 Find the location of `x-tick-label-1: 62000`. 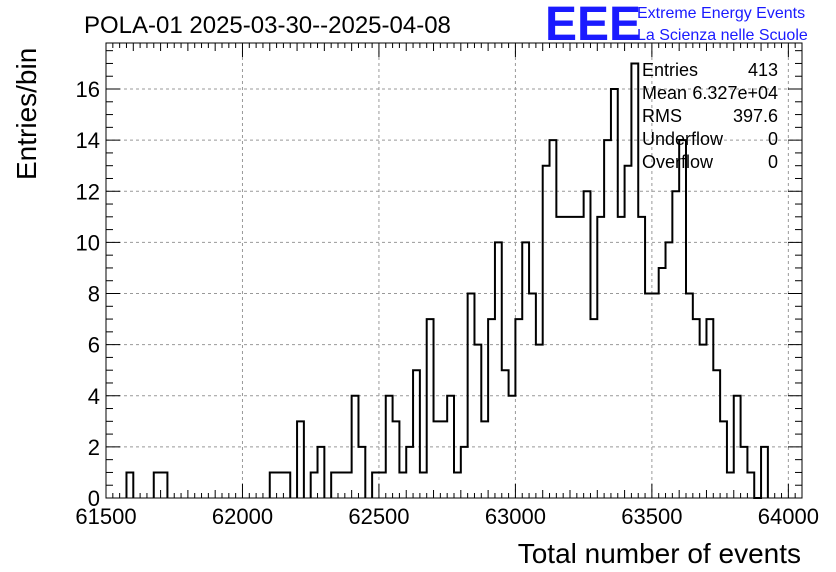

x-tick-label-1: 62000 is located at coordinates (242, 516).